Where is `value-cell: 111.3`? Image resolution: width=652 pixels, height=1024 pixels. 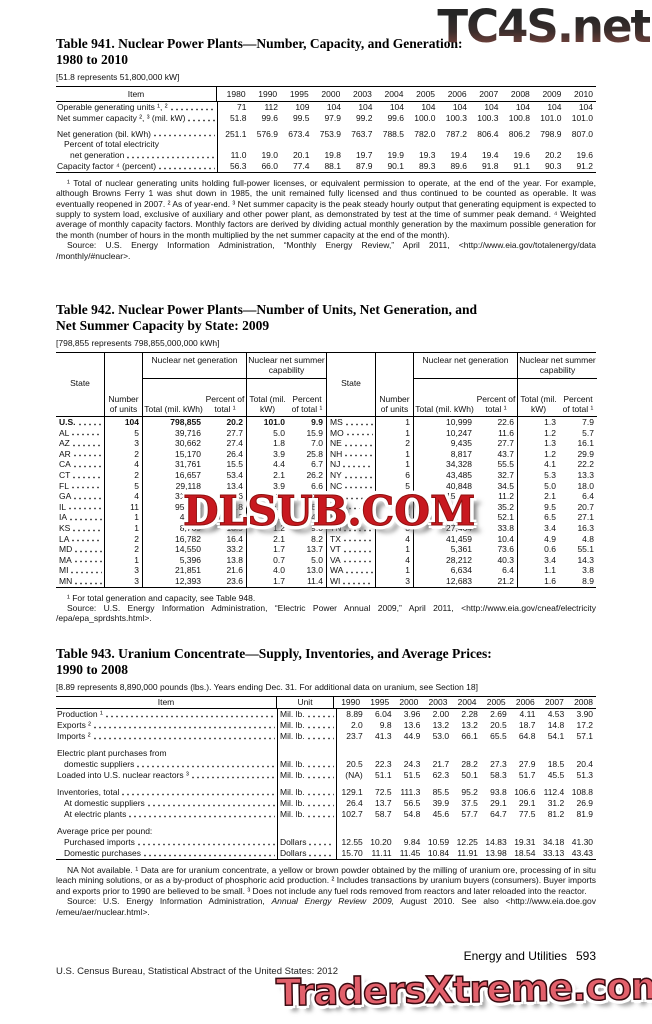
value-cell: 111.3 is located at coordinates (410, 792).